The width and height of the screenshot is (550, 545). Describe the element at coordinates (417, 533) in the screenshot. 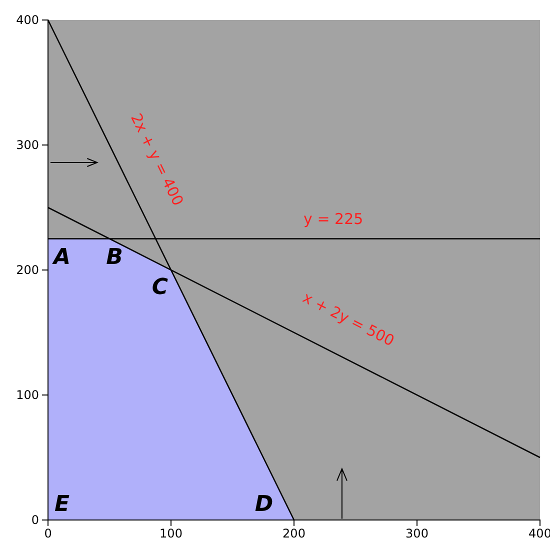

I see `x-tick-label: 300` at that location.